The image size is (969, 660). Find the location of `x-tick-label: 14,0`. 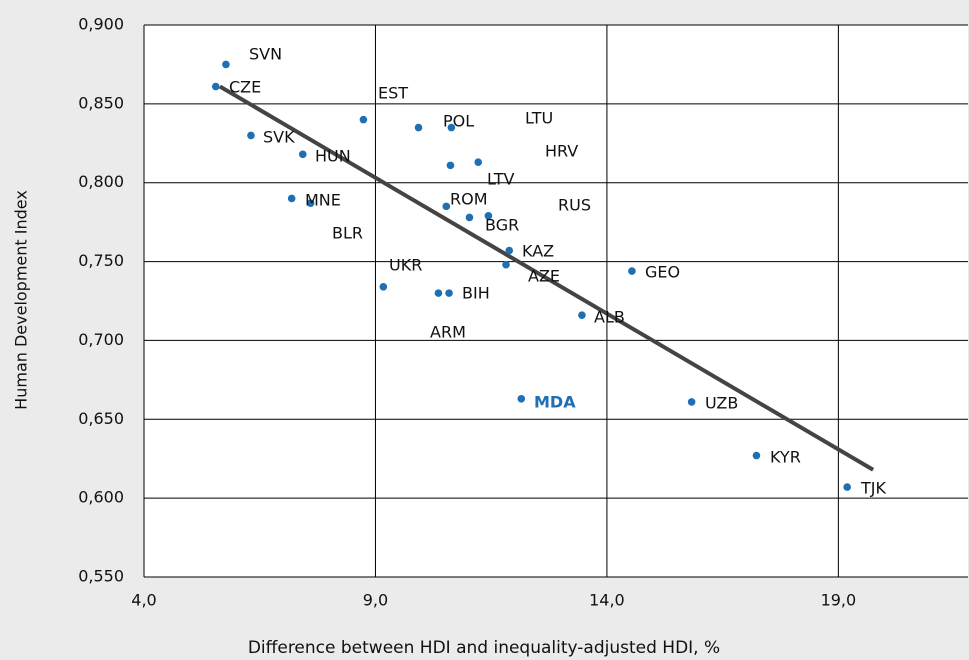

x-tick-label: 14,0 is located at coordinates (607, 600).